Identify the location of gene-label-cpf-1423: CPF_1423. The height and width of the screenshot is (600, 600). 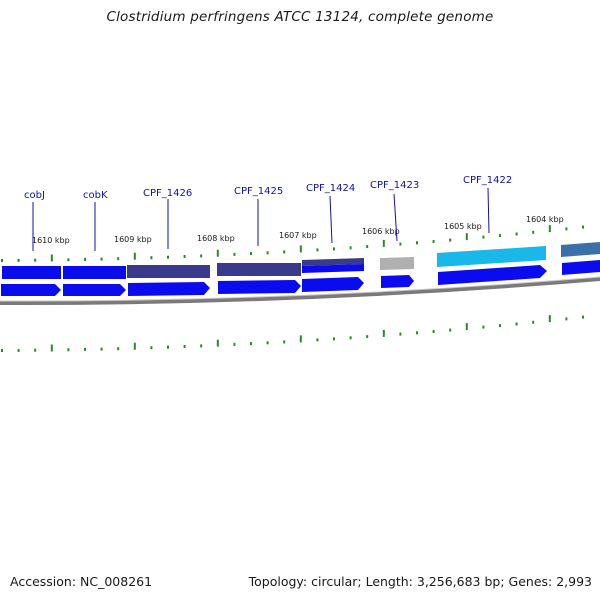
(394, 185).